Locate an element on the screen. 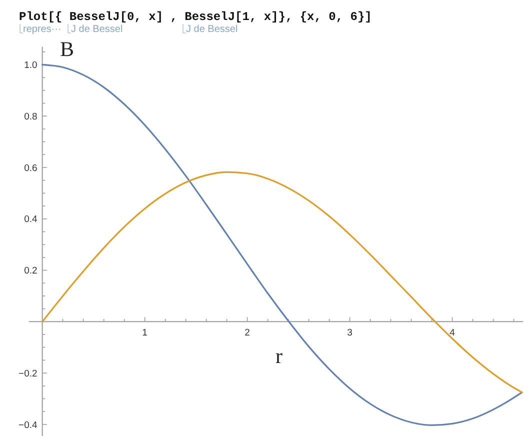 This screenshot has height=436, width=524. x-tick-label: 3 is located at coordinates (349, 333).